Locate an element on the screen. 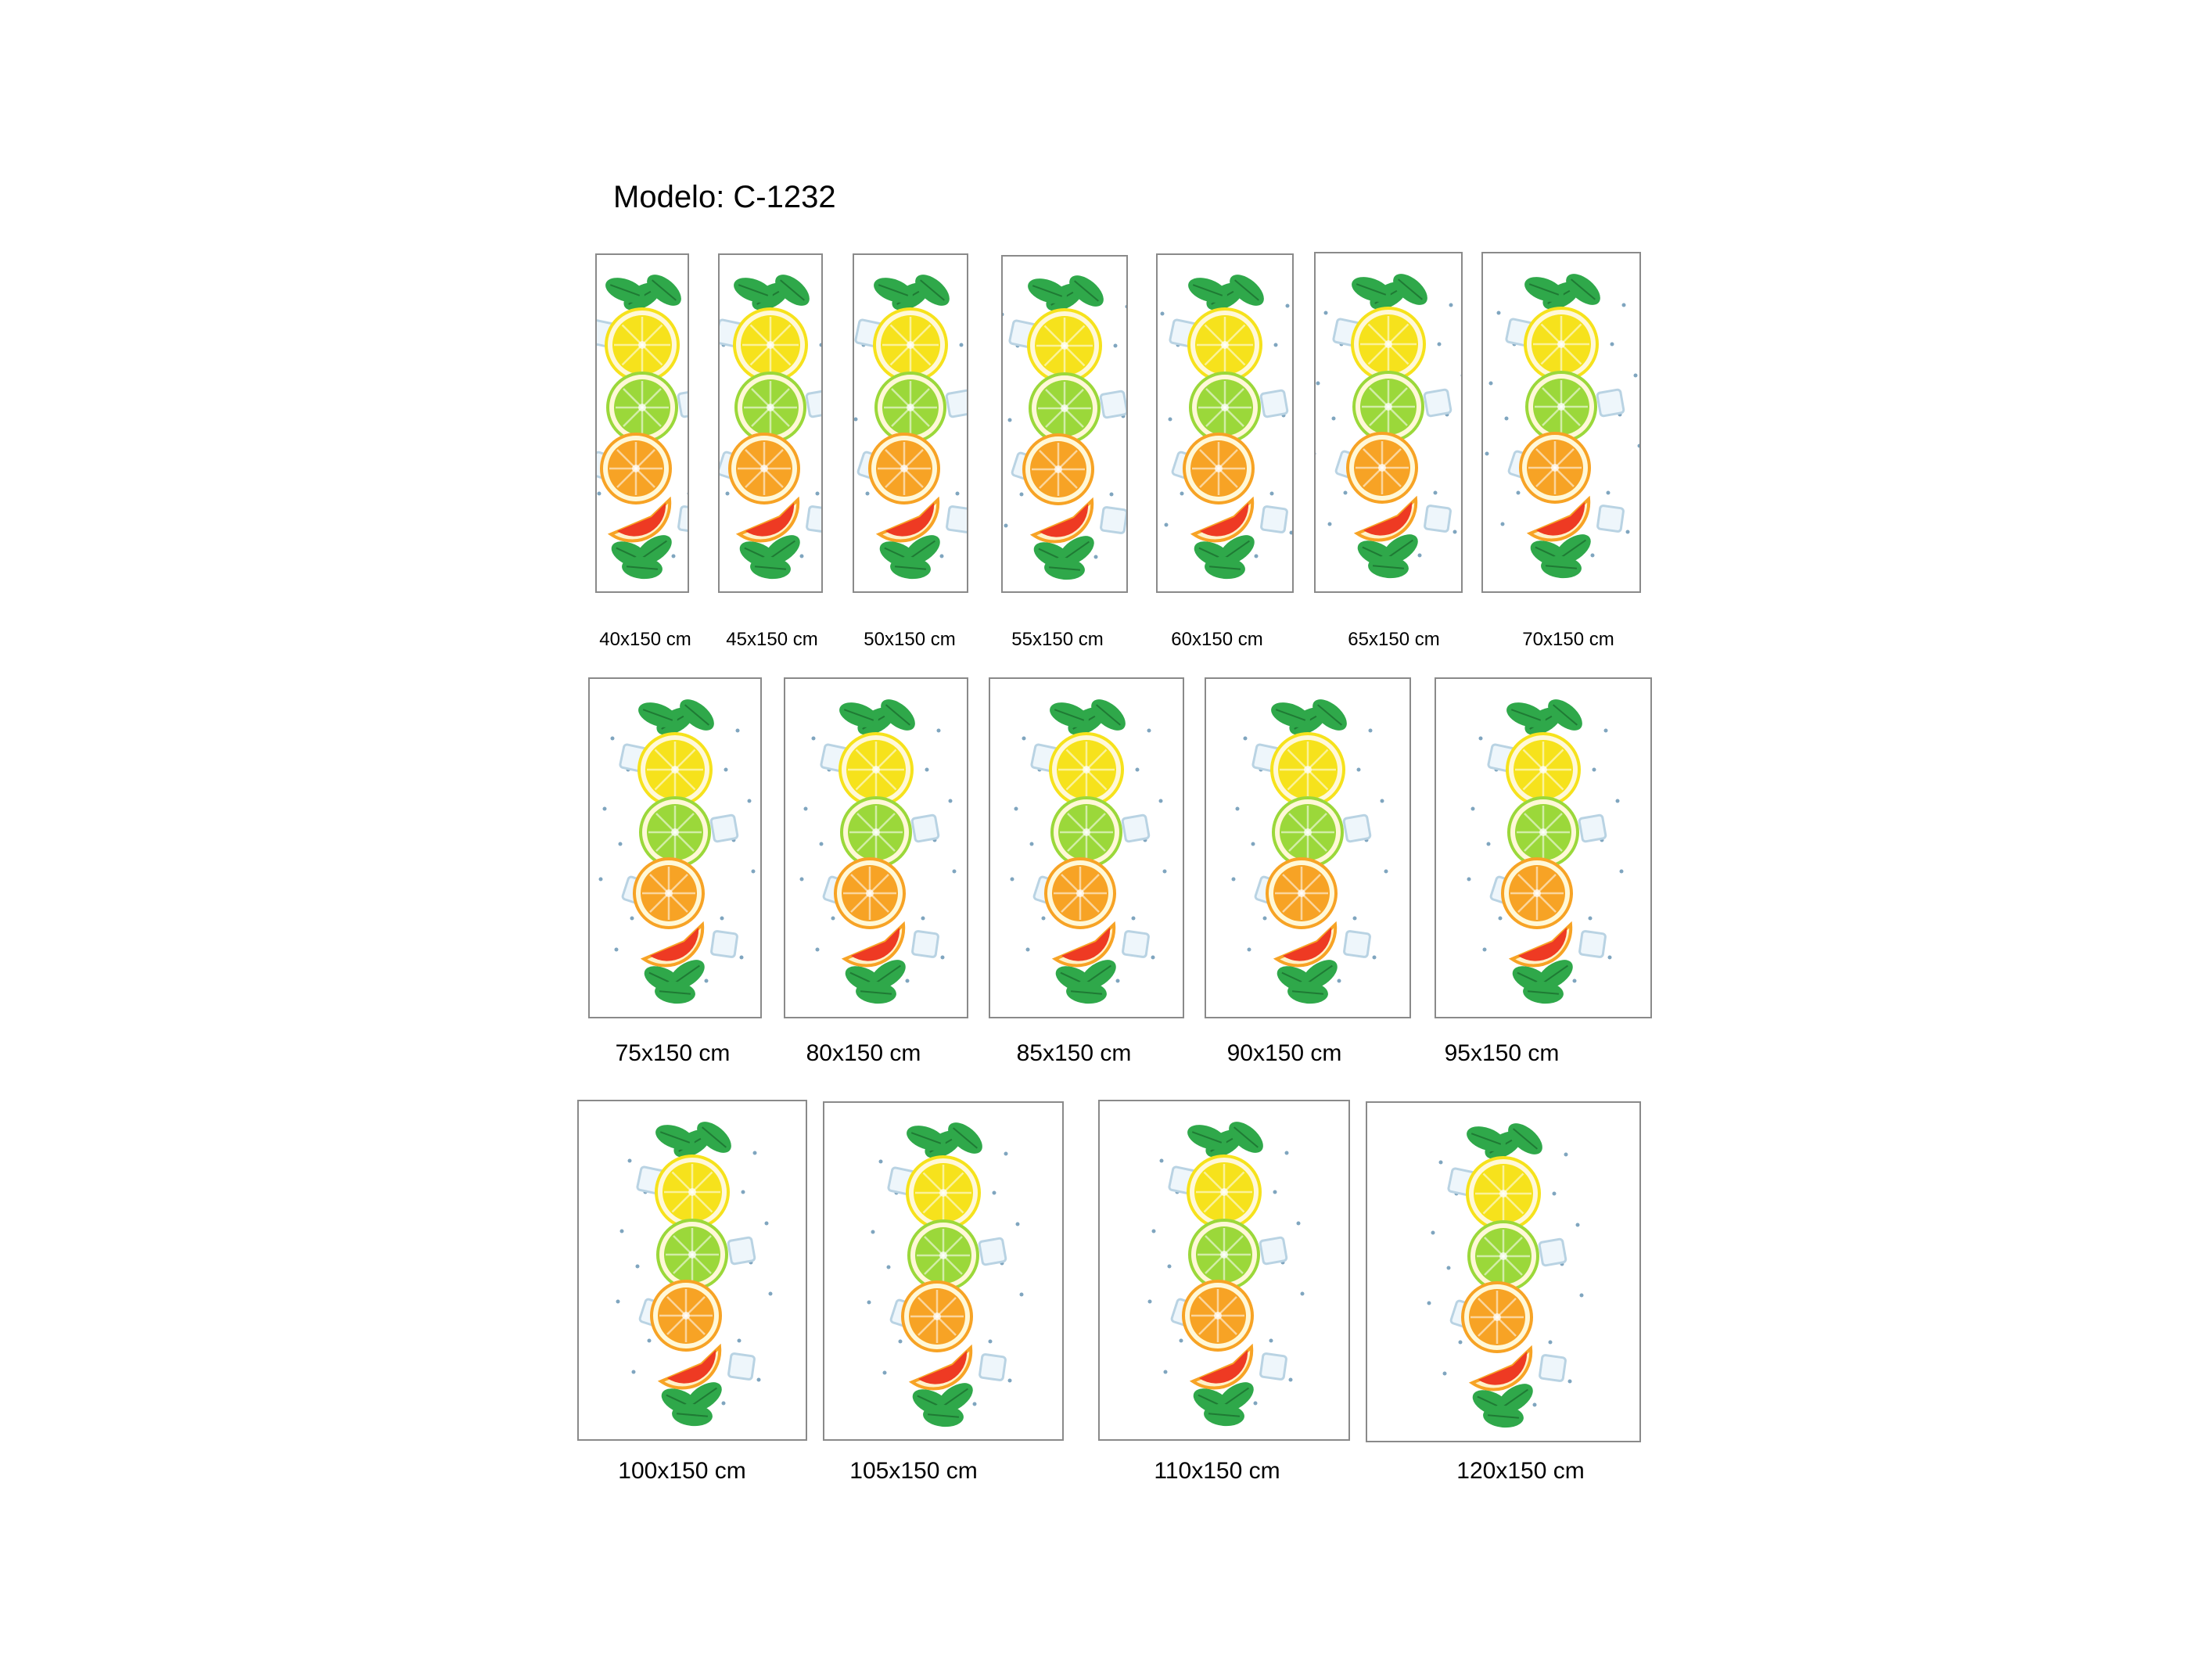 Image resolution: width=2212 pixels, height=1659 pixels. size-label-100x150: 100x150 cm is located at coordinates (682, 1471).